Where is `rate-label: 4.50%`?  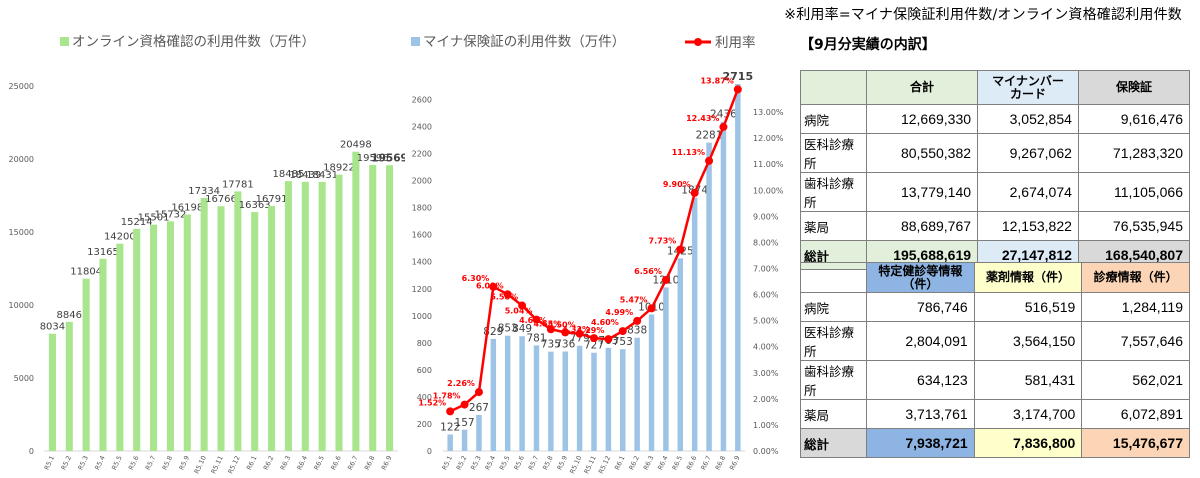
rate-label: 4.50% is located at coordinates (562, 325).